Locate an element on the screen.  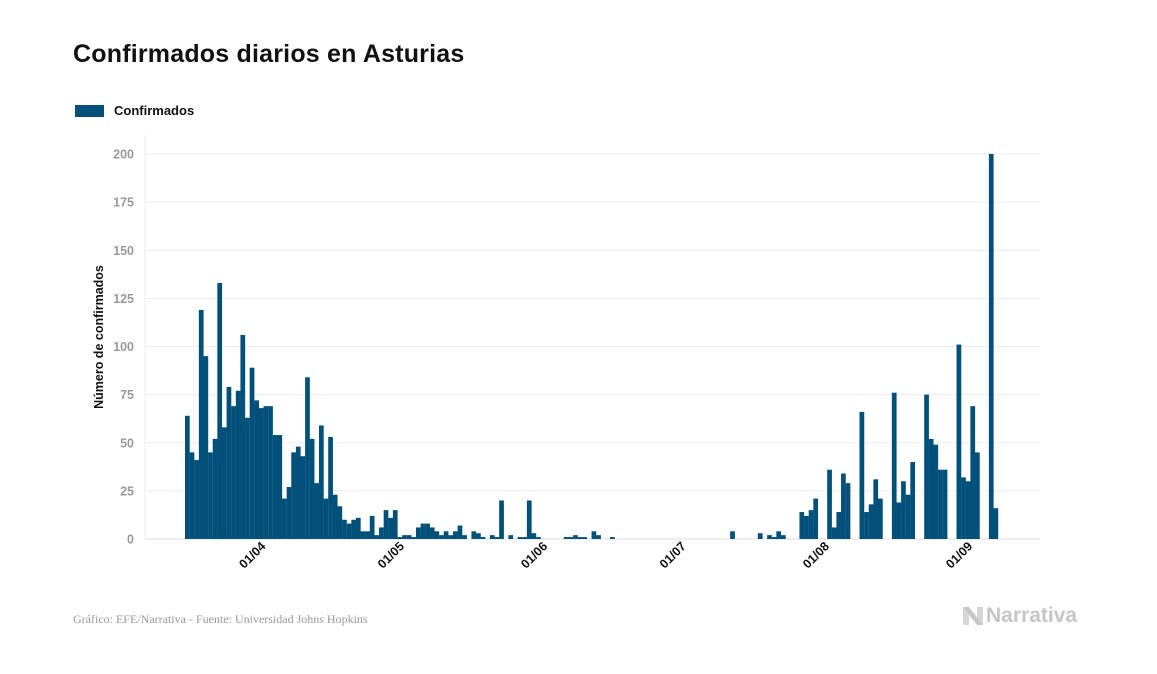
y-tick-labels: 0 25 50 75 100 125 150 175 200 is located at coordinates (123, 347).